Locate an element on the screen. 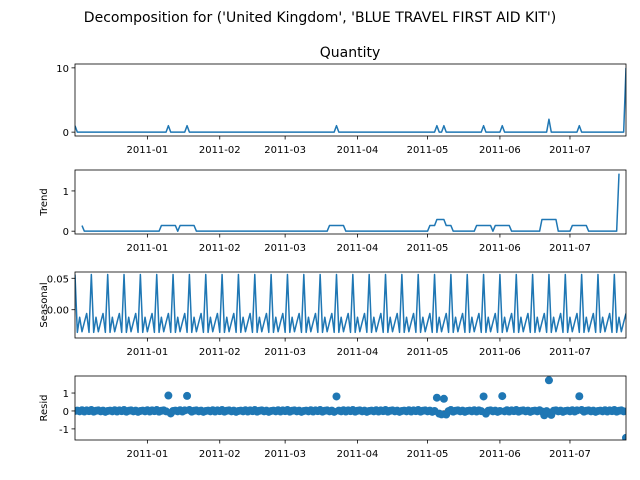  x-tick-label-seasonal: 2011-03 is located at coordinates (285, 352).